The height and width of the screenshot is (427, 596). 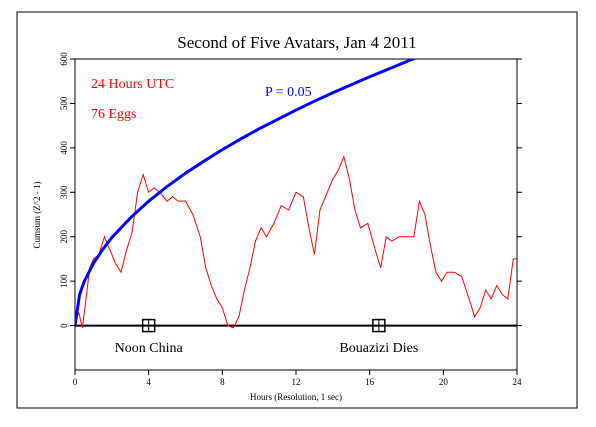 What do you see at coordinates (222, 382) in the screenshot?
I see `x-tick-label: 8` at bounding box center [222, 382].